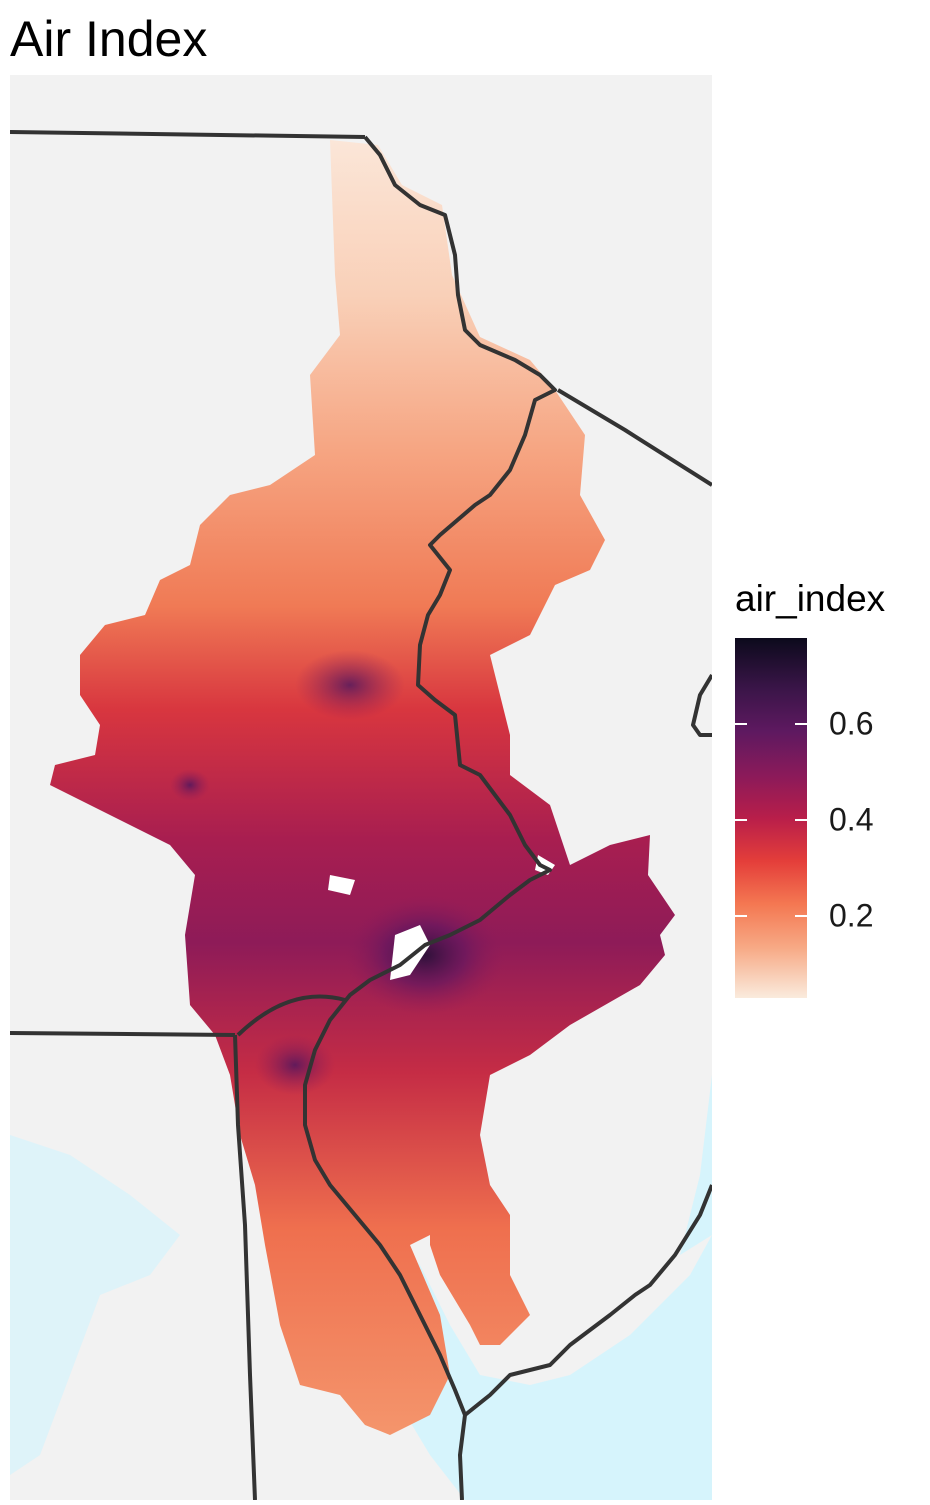  Describe the element at coordinates (350, 685) in the screenshot. I see `allentown-core` at that location.